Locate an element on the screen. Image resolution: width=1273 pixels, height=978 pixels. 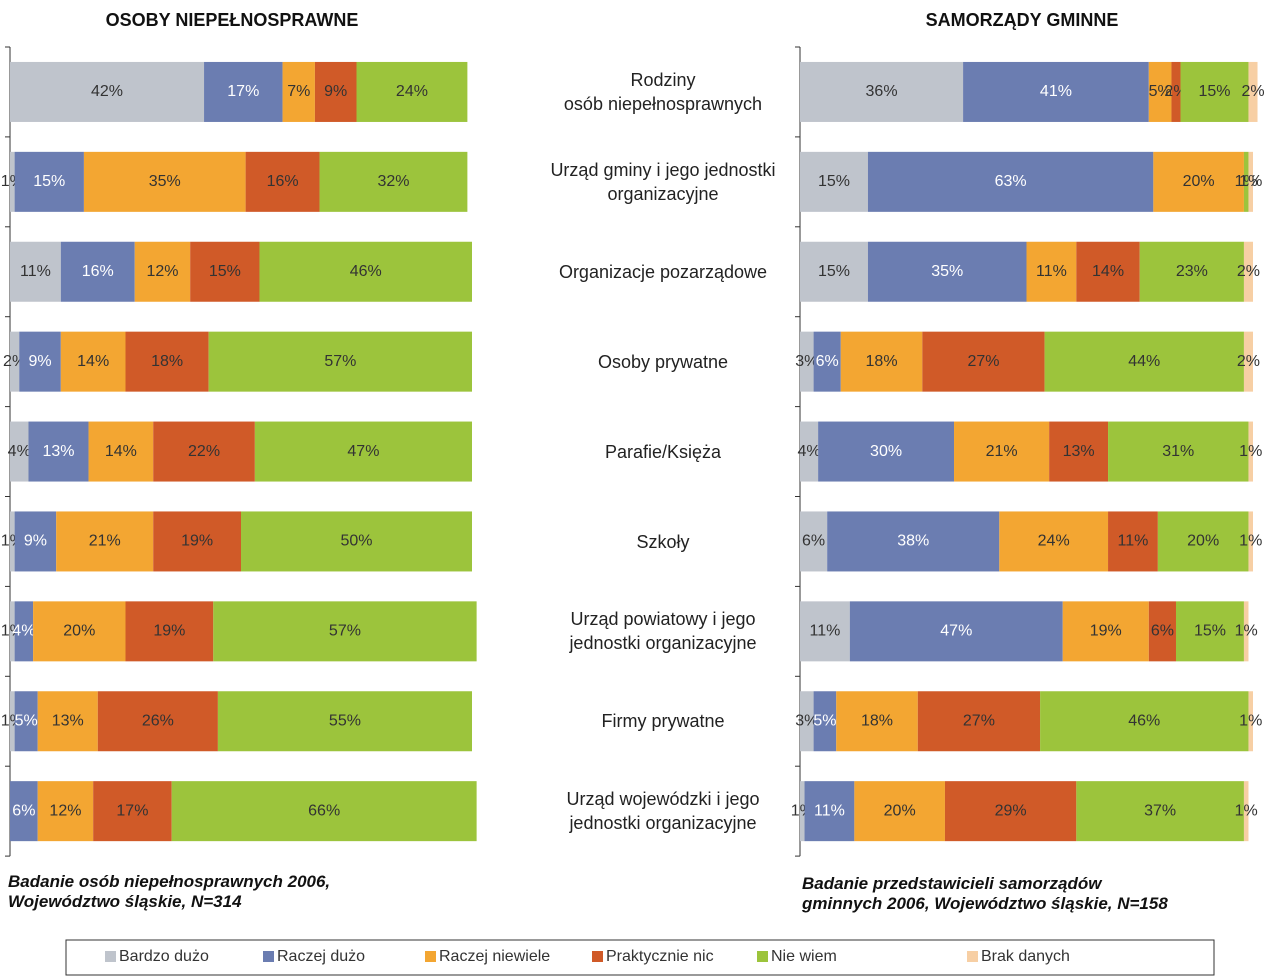
data-label: 16% is located at coordinates (98, 271).